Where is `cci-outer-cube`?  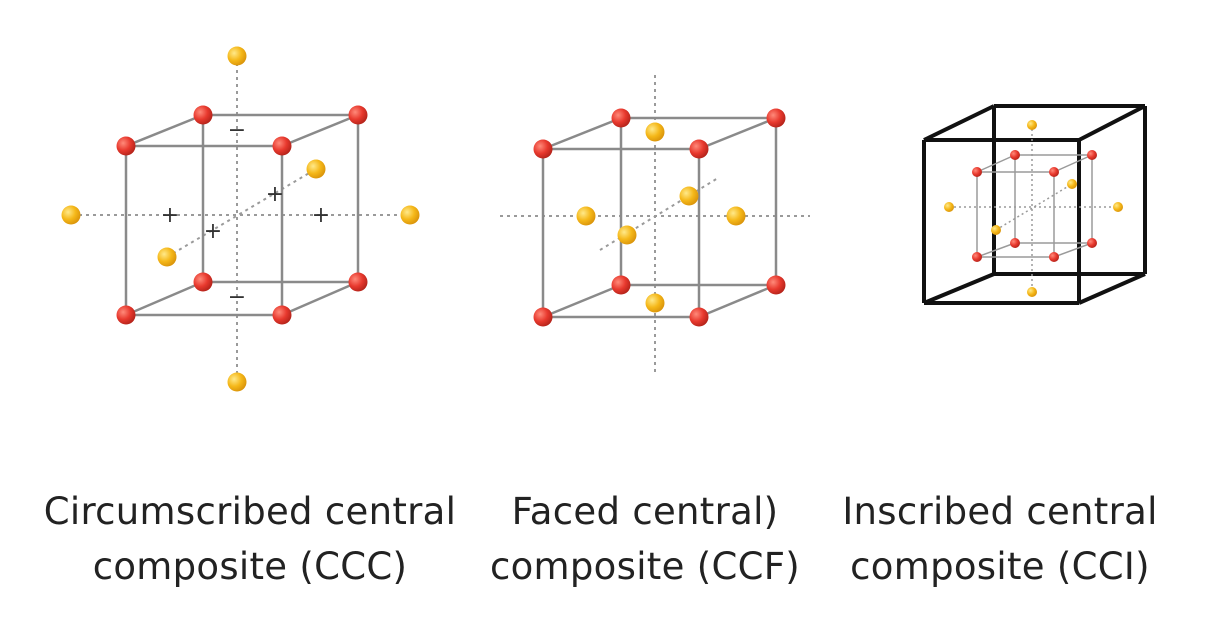 cci-outer-cube is located at coordinates (1034, 204).